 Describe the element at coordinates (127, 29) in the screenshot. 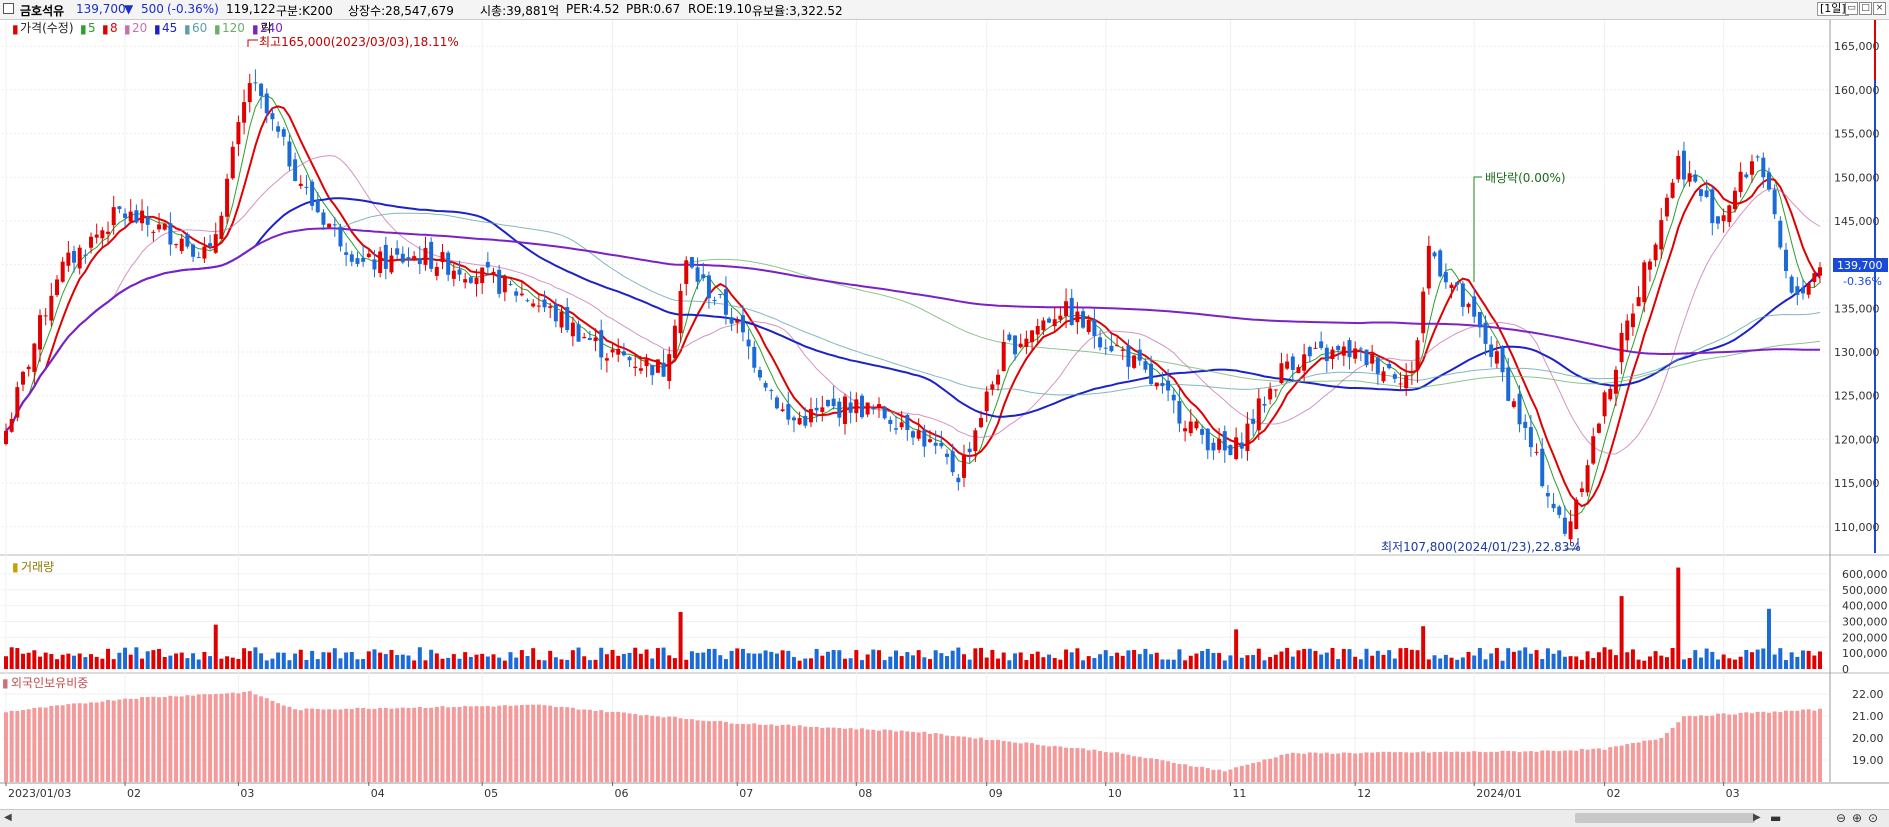

I see `legend-ma-marker: ▮` at that location.